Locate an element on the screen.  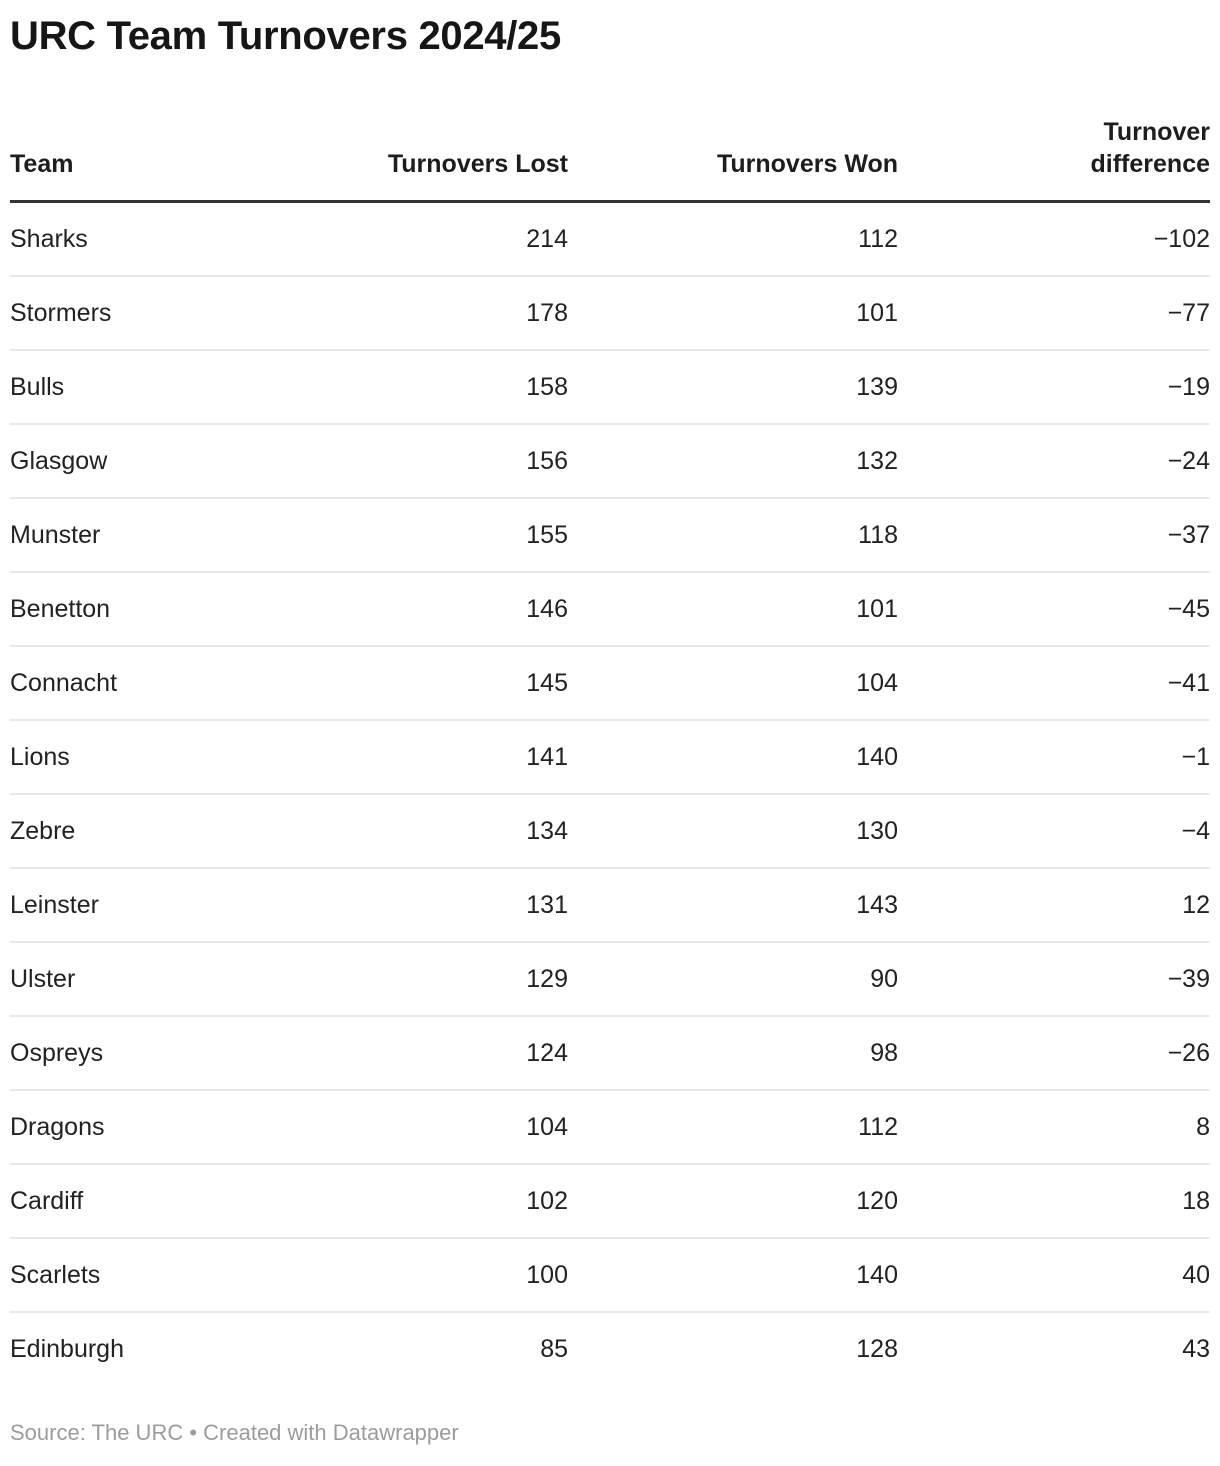
turnovers-lost-cell: 146 is located at coordinates (454, 609).